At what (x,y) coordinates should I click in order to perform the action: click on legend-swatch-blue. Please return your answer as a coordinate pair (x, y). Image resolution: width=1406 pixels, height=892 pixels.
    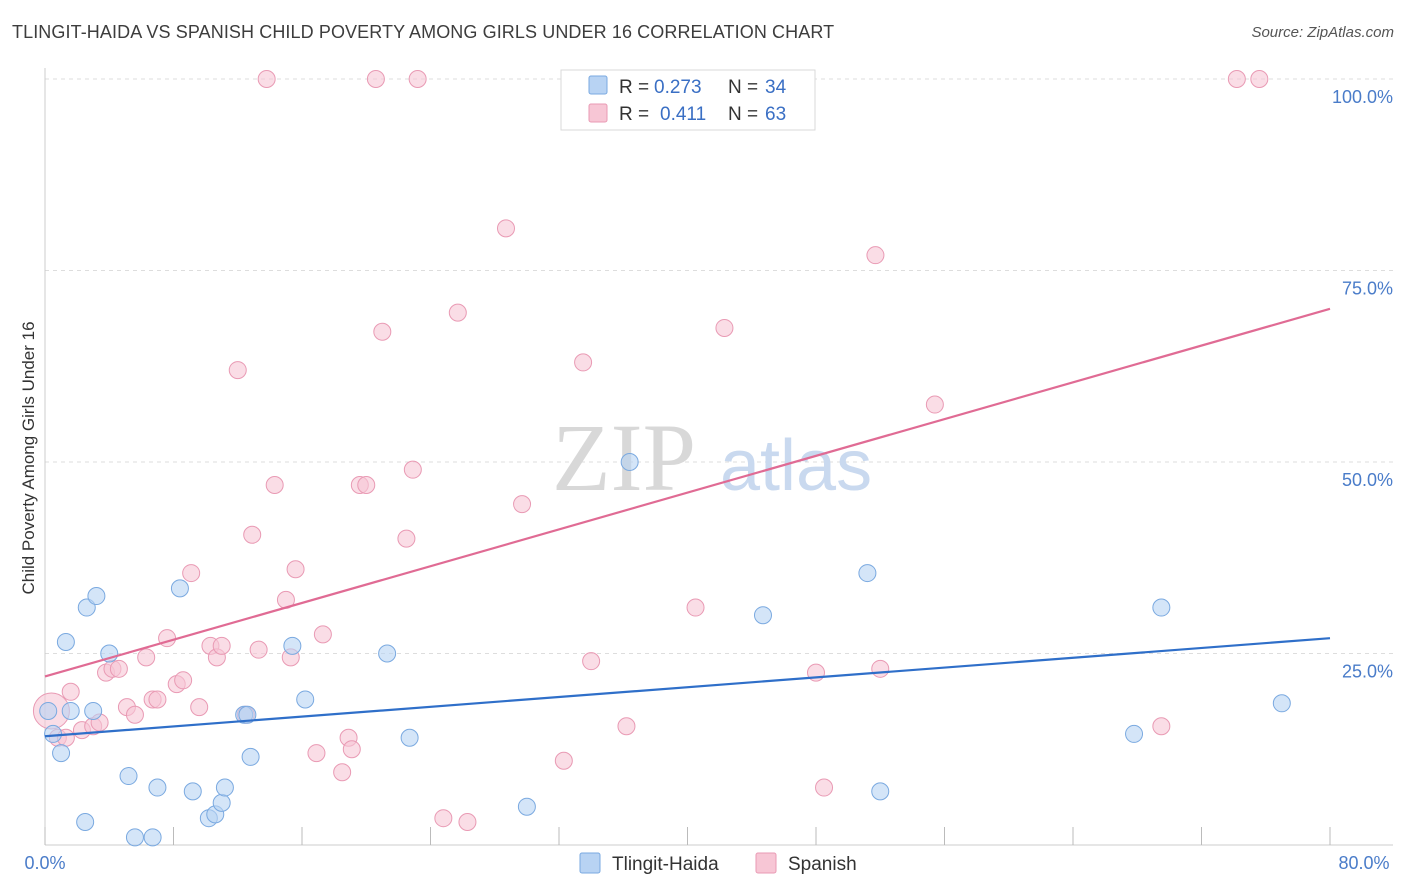
    Looking at the image, I should click on (598, 85).